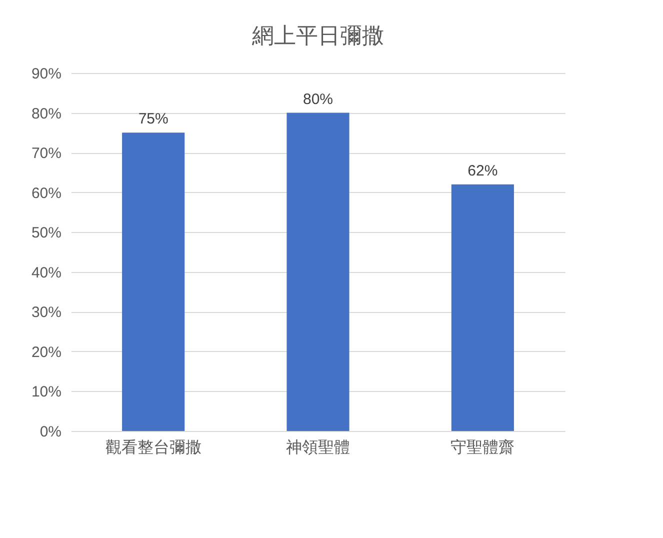 This screenshot has height=538, width=663. Describe the element at coordinates (46, 193) in the screenshot. I see `y-tick-label: 60%` at that location.